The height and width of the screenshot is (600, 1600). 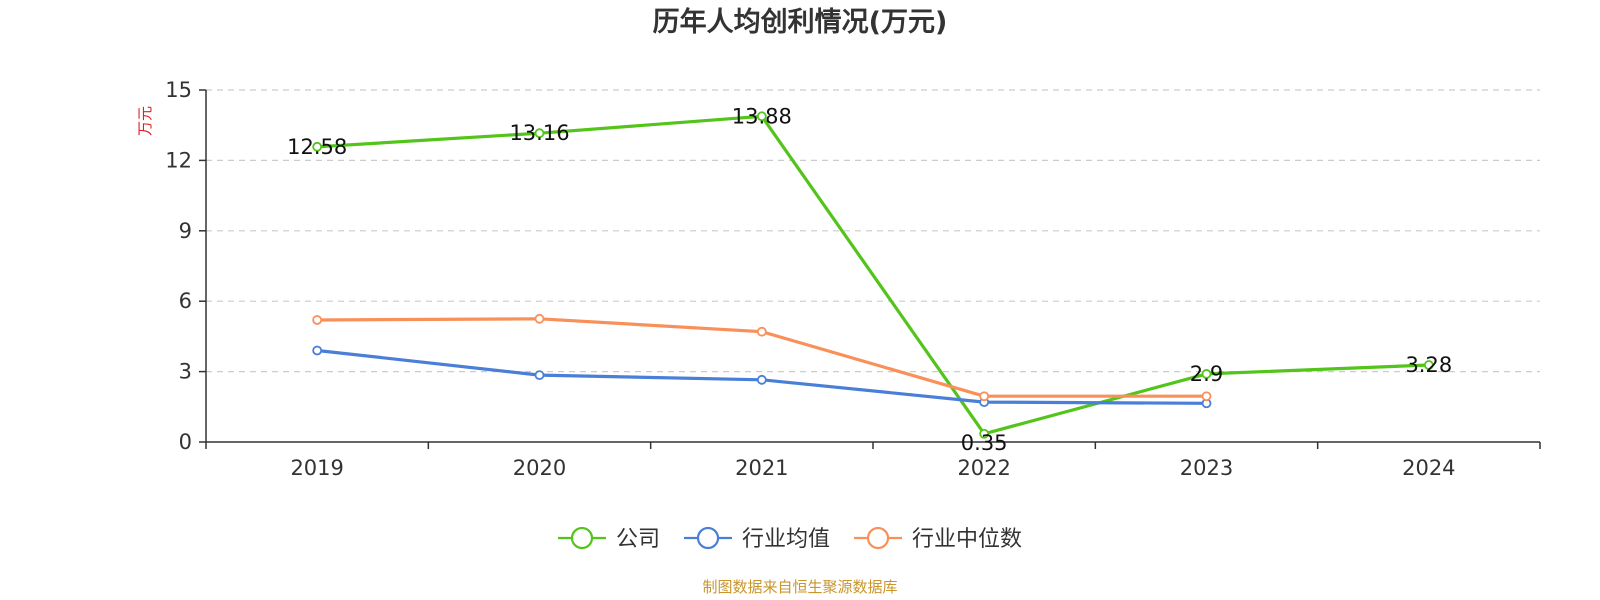 What do you see at coordinates (145, 121) in the screenshot?
I see `y-axis-unit-label: 万元` at bounding box center [145, 121].